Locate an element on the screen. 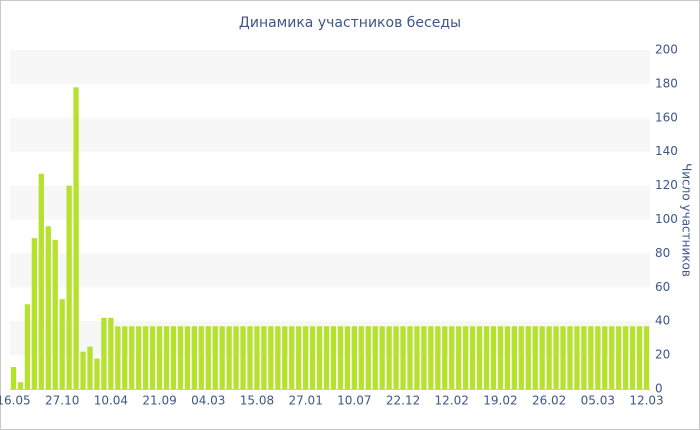  x-tick-label: 10.04 is located at coordinates (111, 401).